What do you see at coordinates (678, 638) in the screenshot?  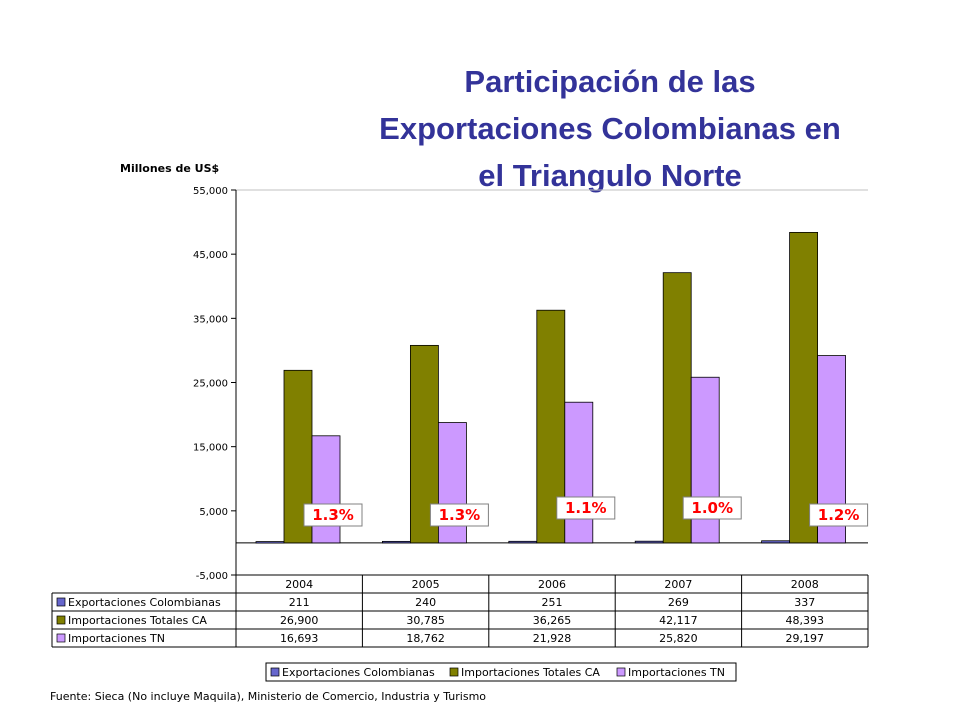 I see `table-cell-value: 25,820` at bounding box center [678, 638].